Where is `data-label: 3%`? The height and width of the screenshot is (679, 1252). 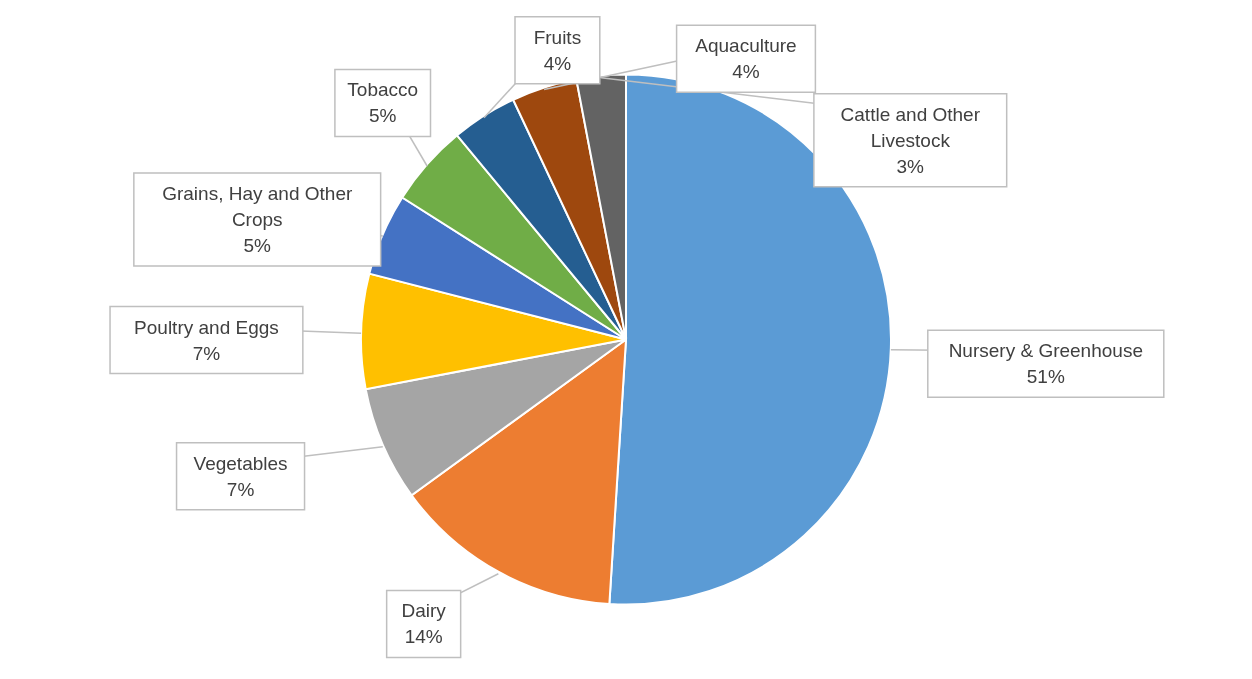
data-label: 3% is located at coordinates (910, 166).